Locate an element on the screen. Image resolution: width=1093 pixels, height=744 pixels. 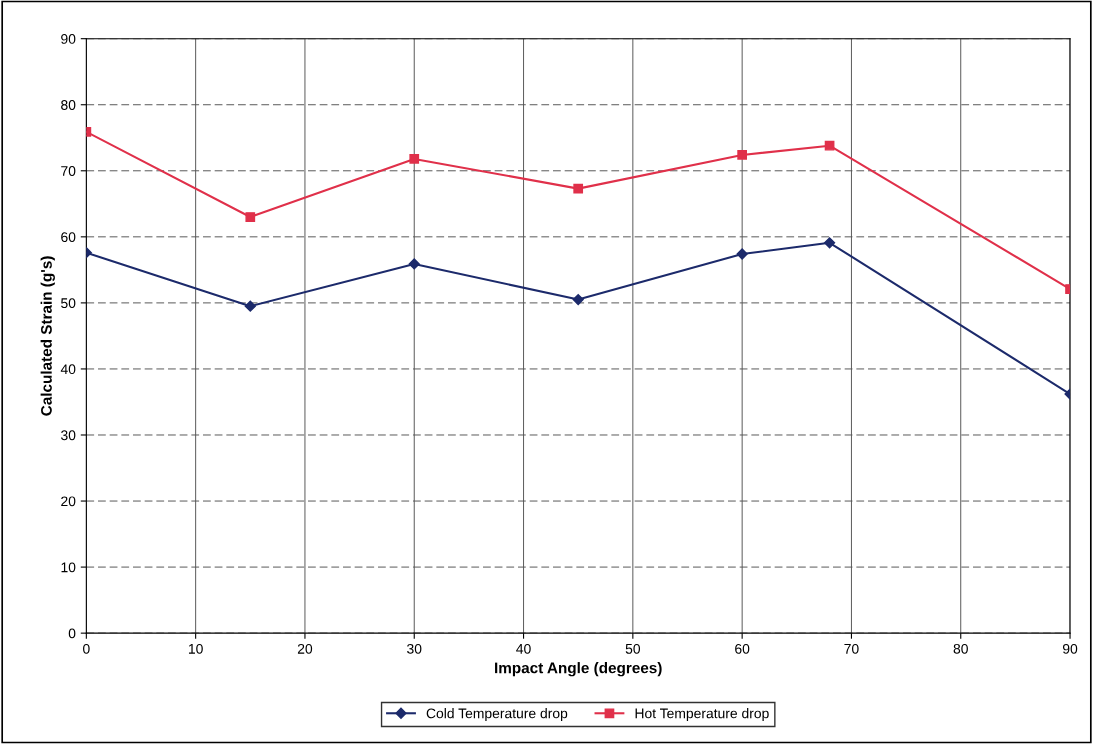
x-tick-label: 40 is located at coordinates (523, 648).